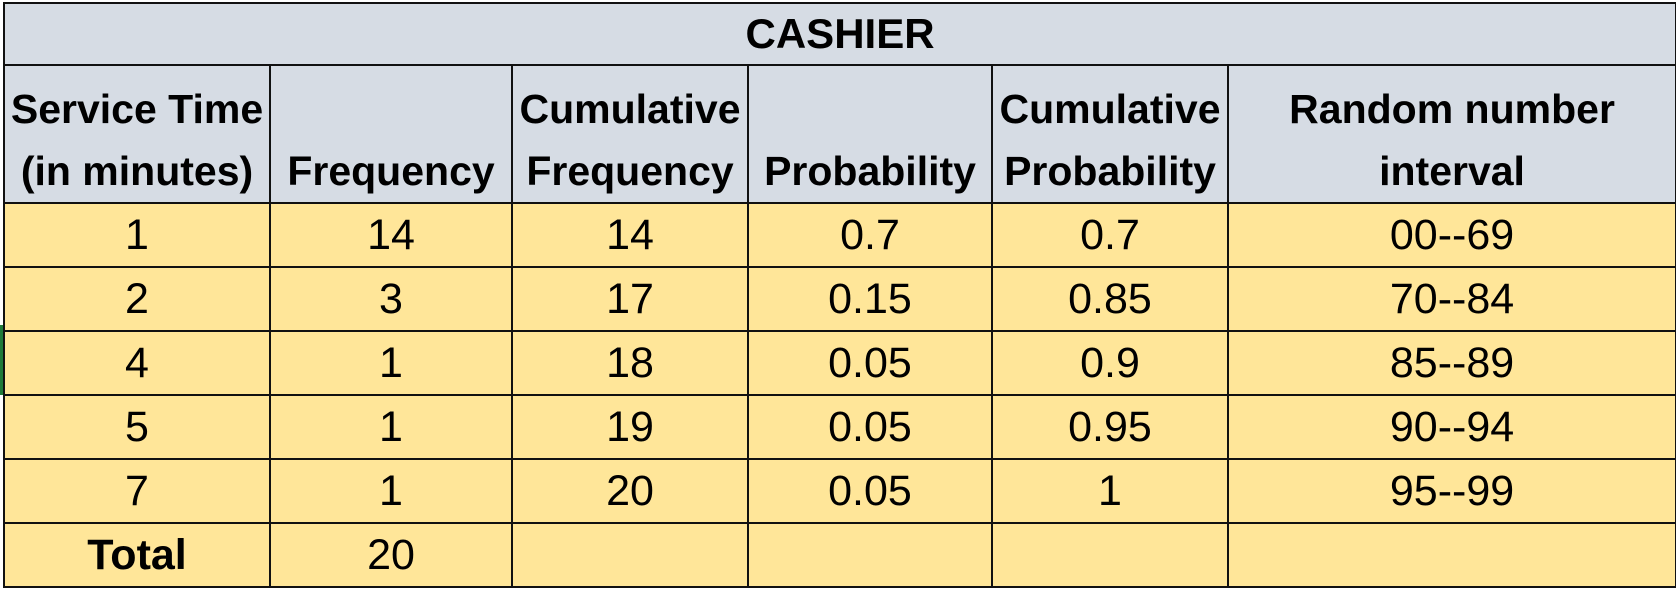  What do you see at coordinates (1110, 363) in the screenshot?
I see `cell-cumulative-probability: 0.9` at bounding box center [1110, 363].